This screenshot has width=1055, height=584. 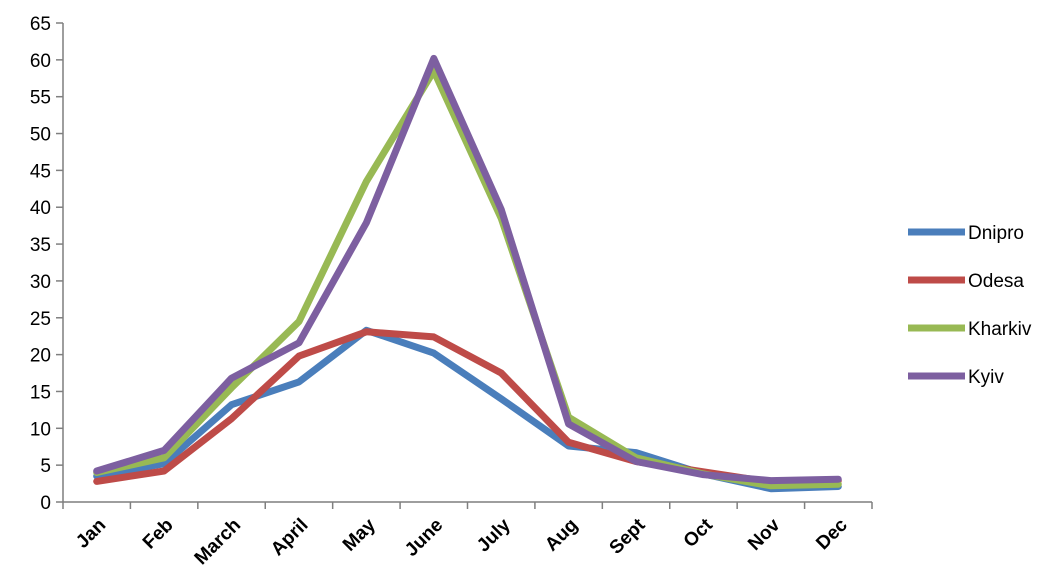 I want to click on y-tick-label: 45, so click(x=40, y=171).